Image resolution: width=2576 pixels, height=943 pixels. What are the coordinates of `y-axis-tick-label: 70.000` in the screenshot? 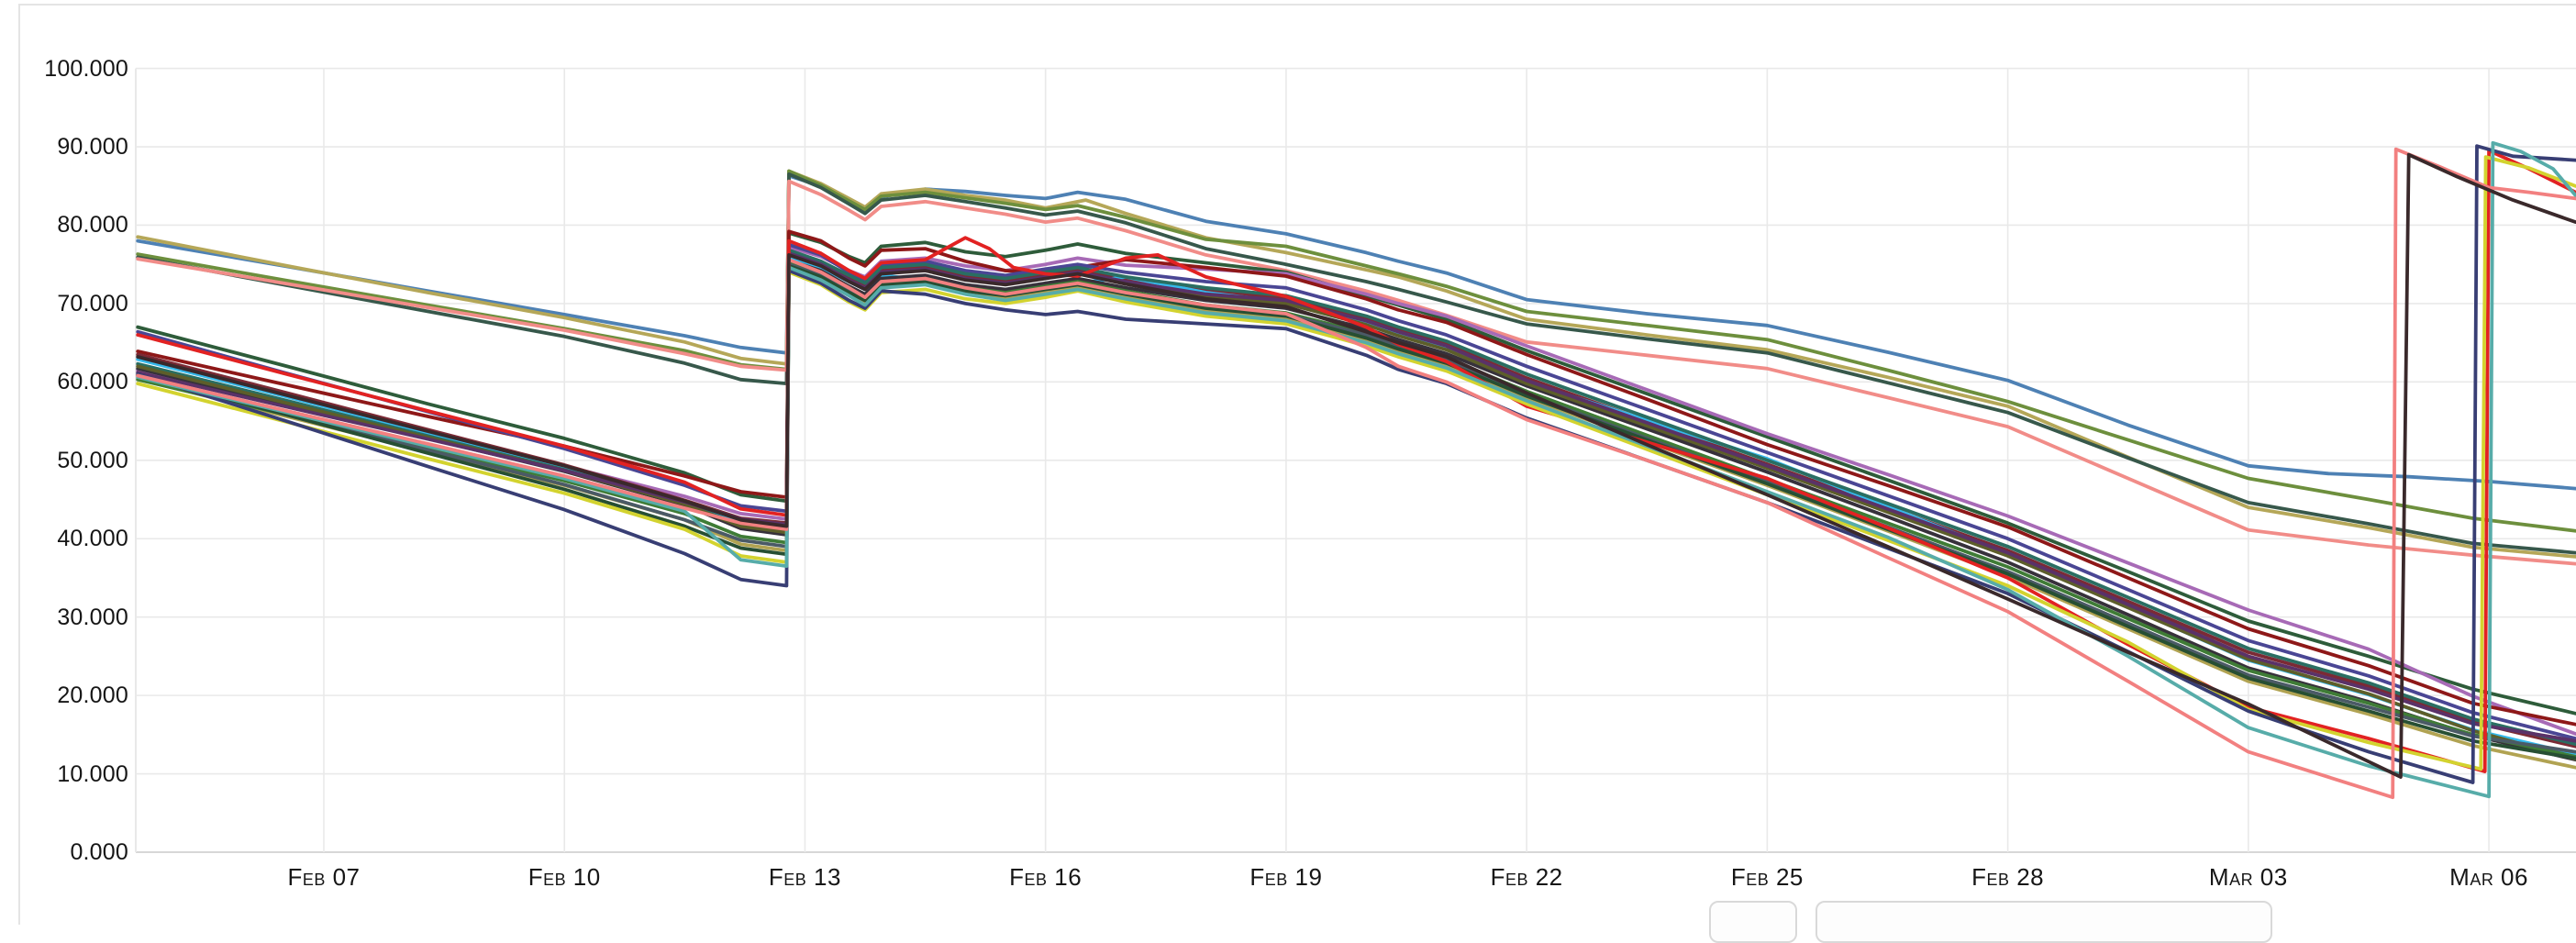 It's located at (68, 304).